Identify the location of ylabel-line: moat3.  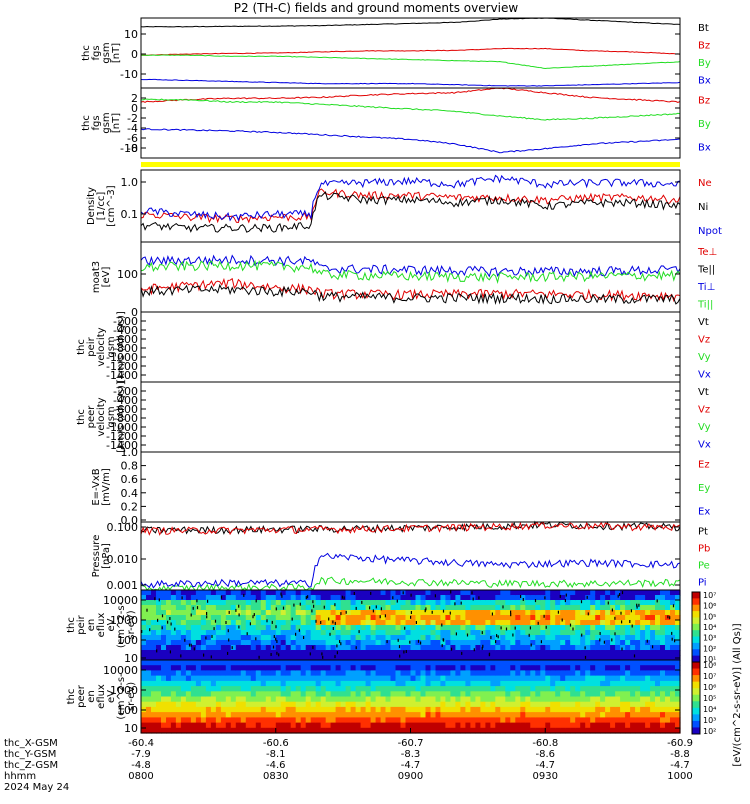
(96, 277).